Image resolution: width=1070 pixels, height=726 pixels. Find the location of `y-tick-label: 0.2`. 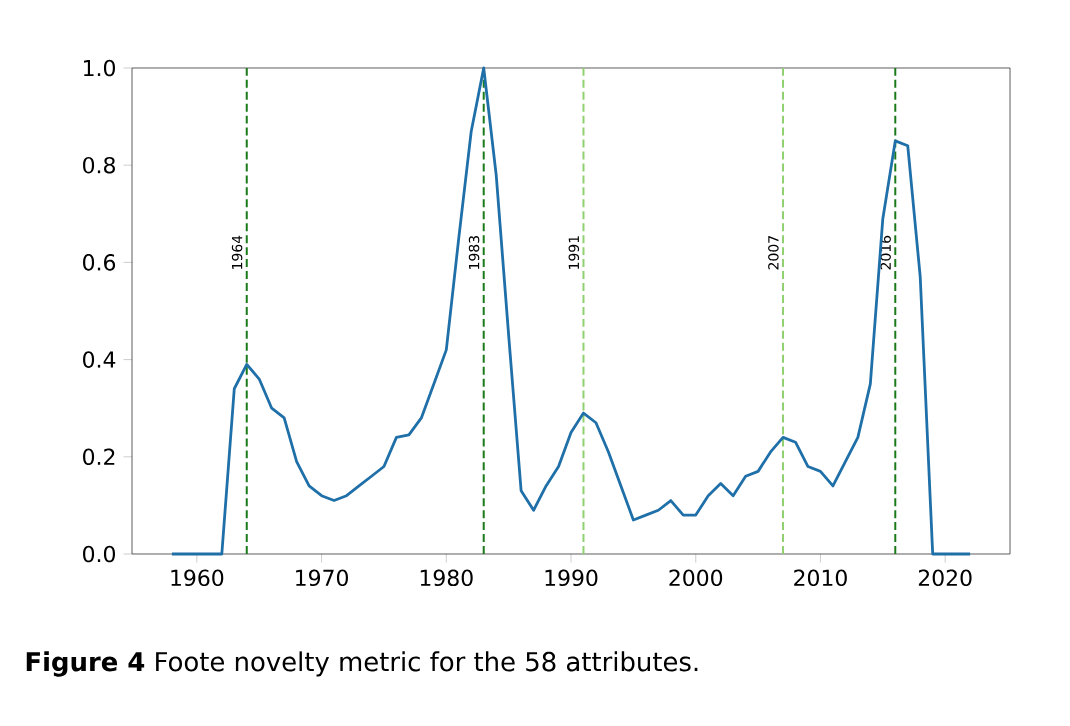

y-tick-label: 0.2 is located at coordinates (99, 457).